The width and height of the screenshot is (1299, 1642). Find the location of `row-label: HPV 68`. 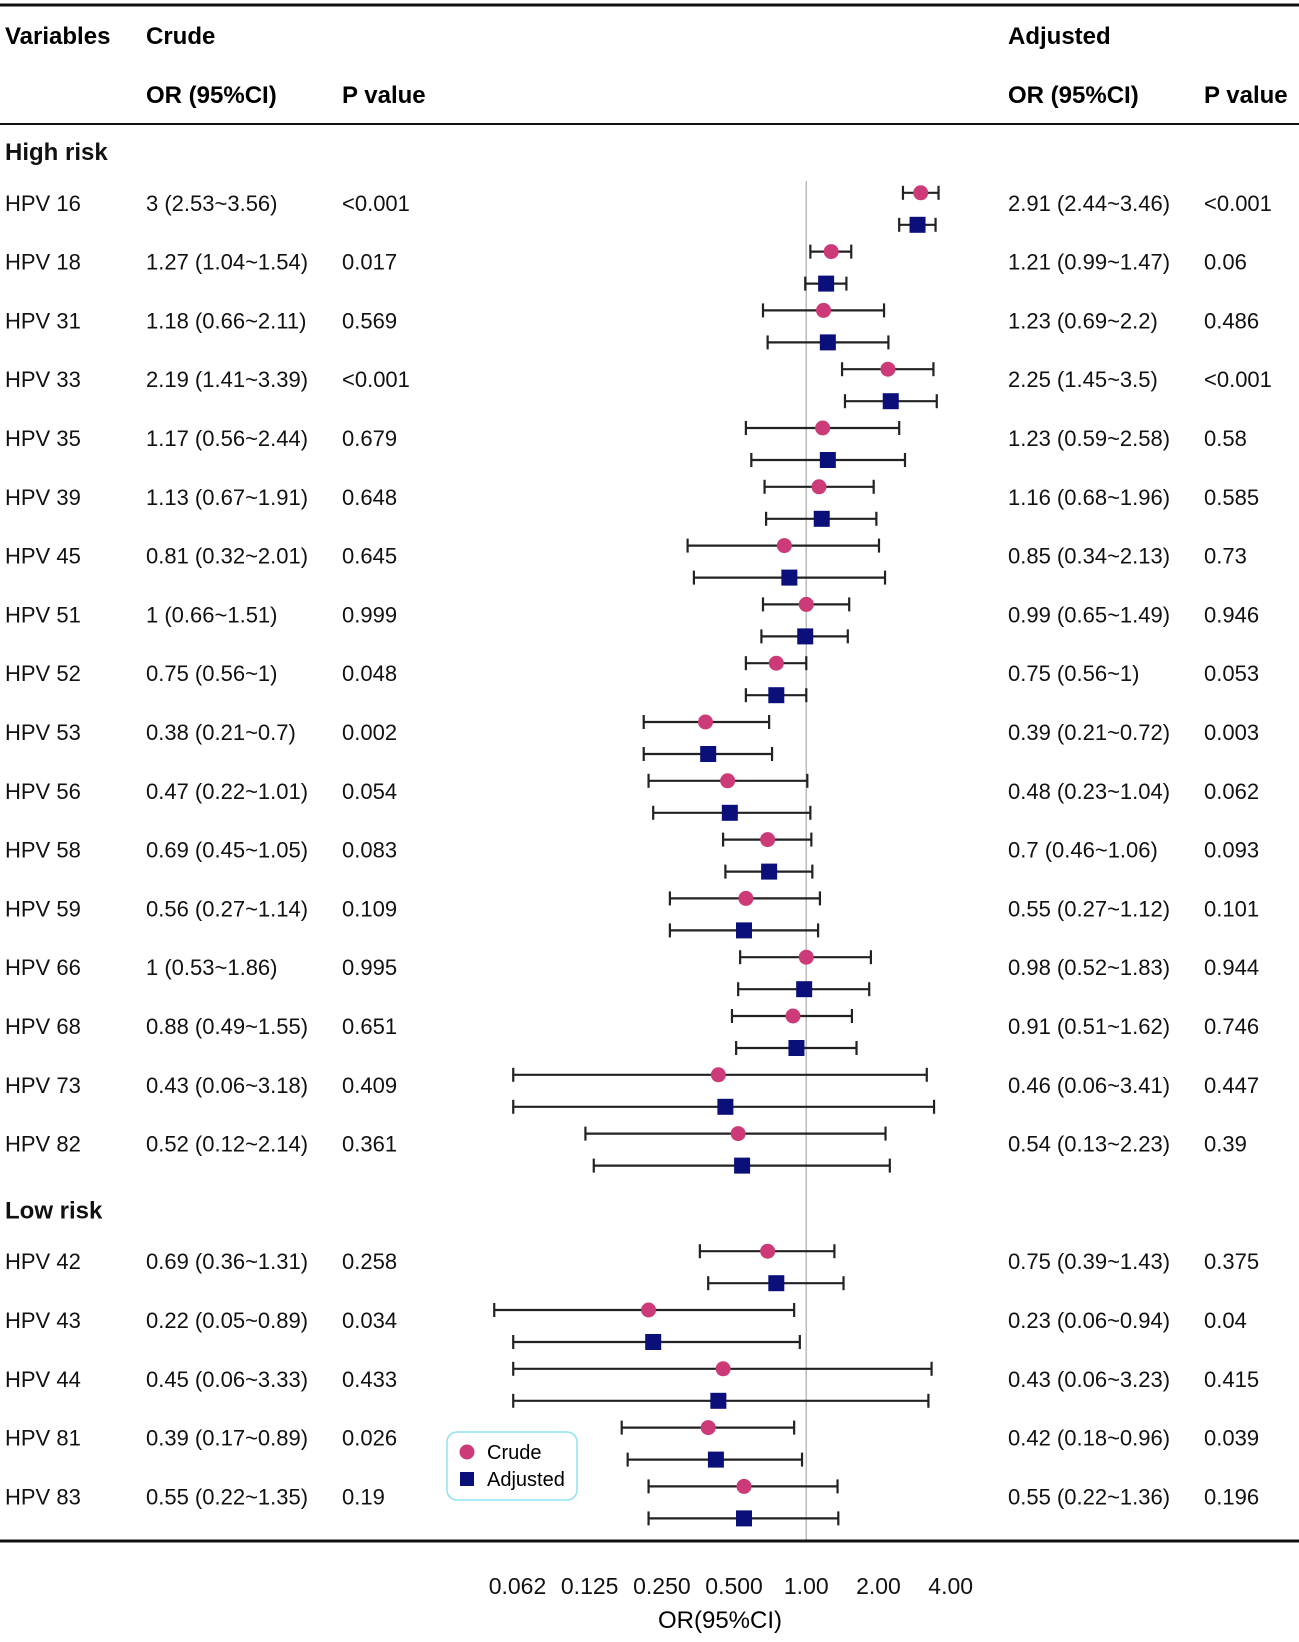

row-label: HPV 68 is located at coordinates (43, 1026).